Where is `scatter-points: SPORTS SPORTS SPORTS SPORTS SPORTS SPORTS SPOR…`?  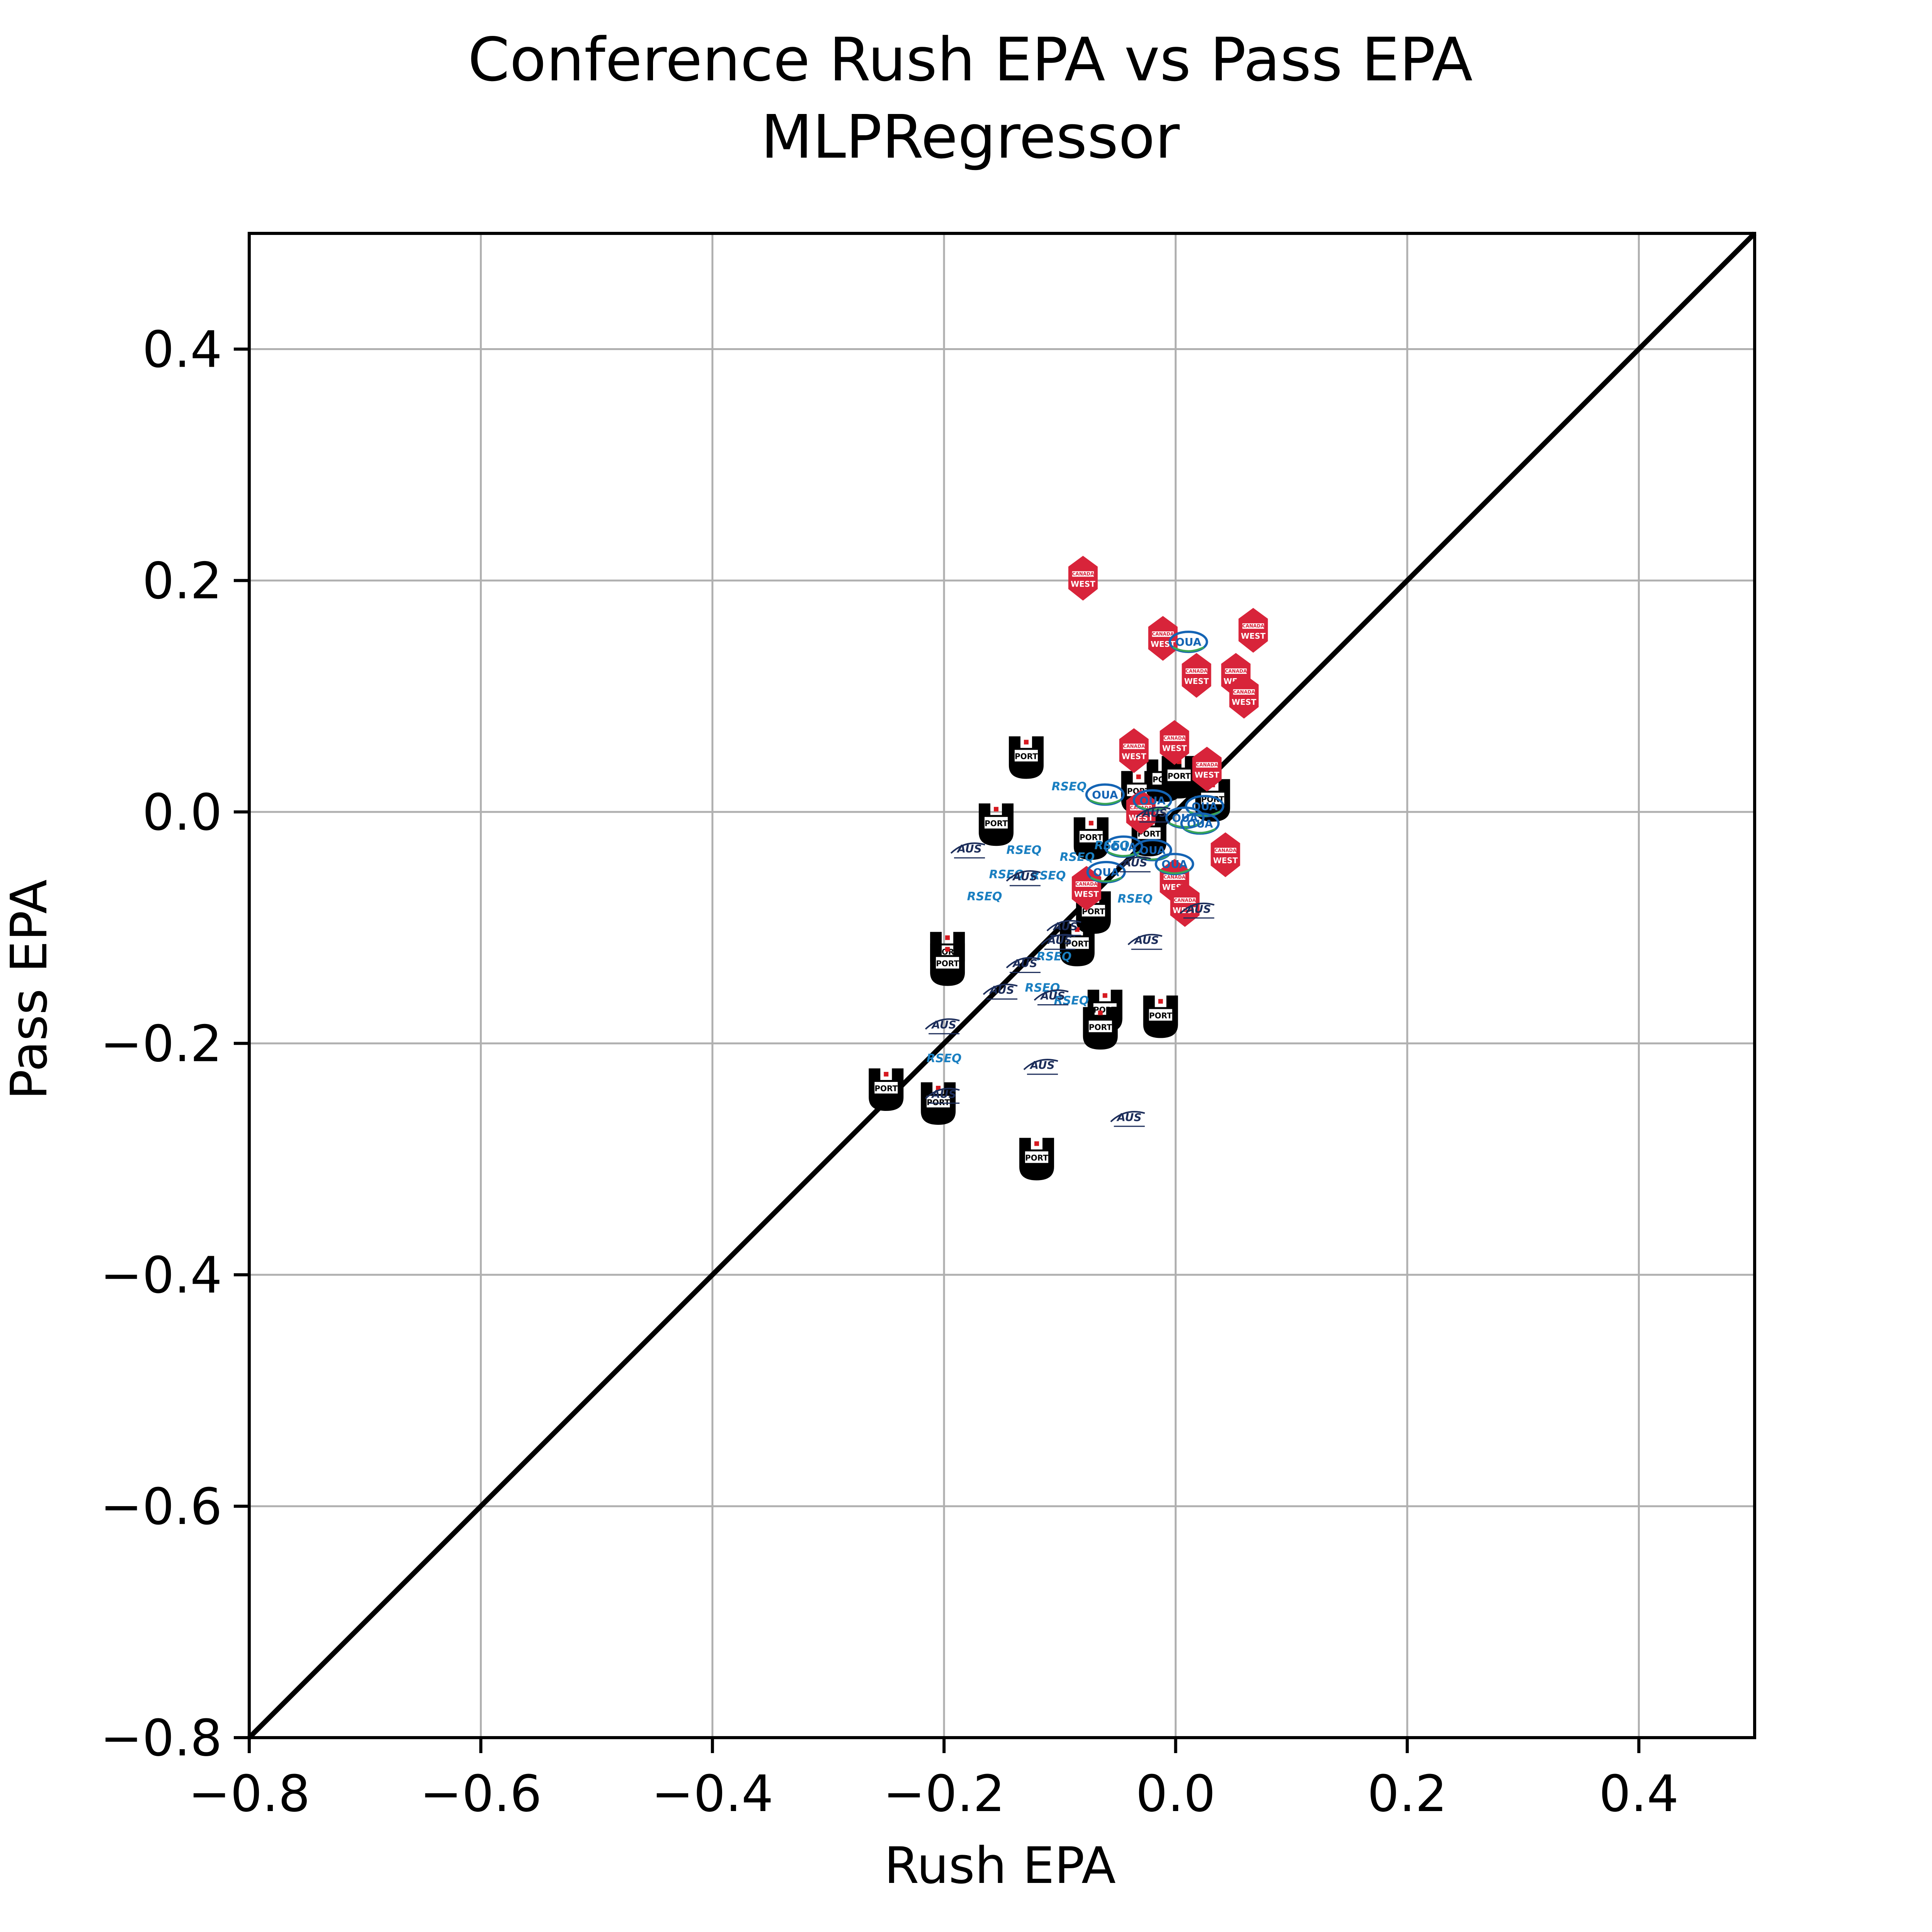 scatter-points: SPORTS SPORTS SPORTS SPORTS SPORTS SPORTS SPOR… is located at coordinates (1069, 868).